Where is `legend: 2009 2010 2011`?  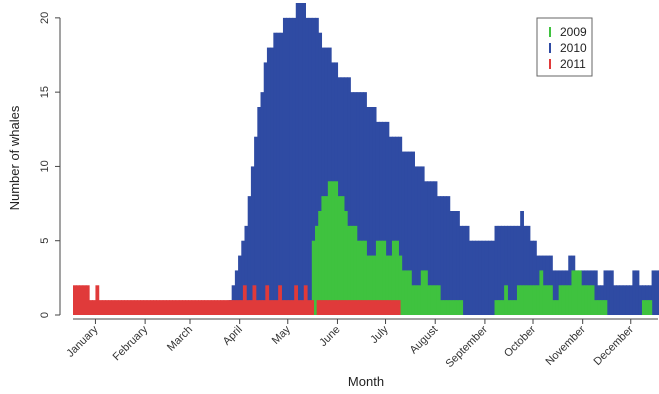 legend: 2009 2010 2011 is located at coordinates (564, 47).